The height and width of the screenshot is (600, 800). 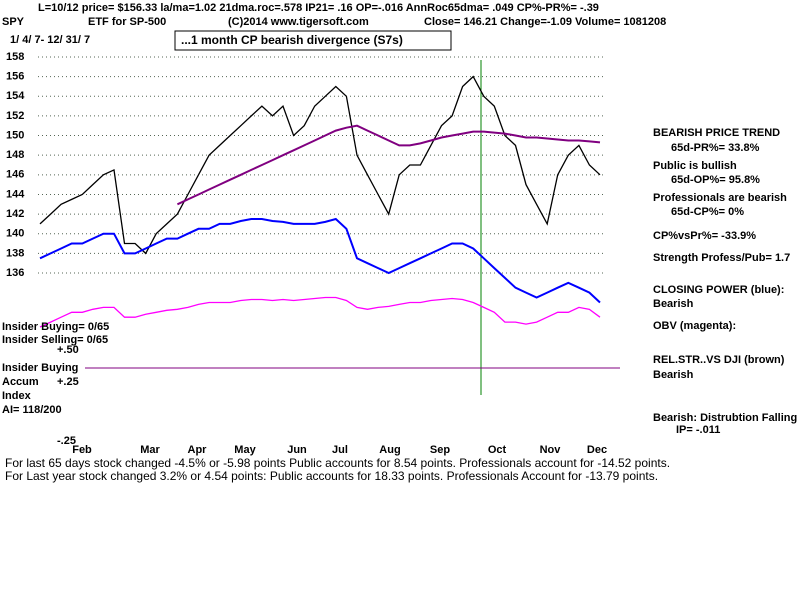 I want to click on left-label: Insider Buying, so click(x=40, y=368).